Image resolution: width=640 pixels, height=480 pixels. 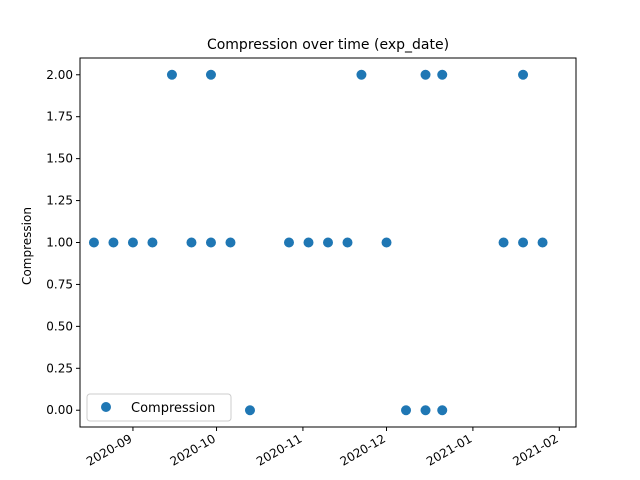 I want to click on x-tick-label: 2020-09, so click(x=109, y=449).